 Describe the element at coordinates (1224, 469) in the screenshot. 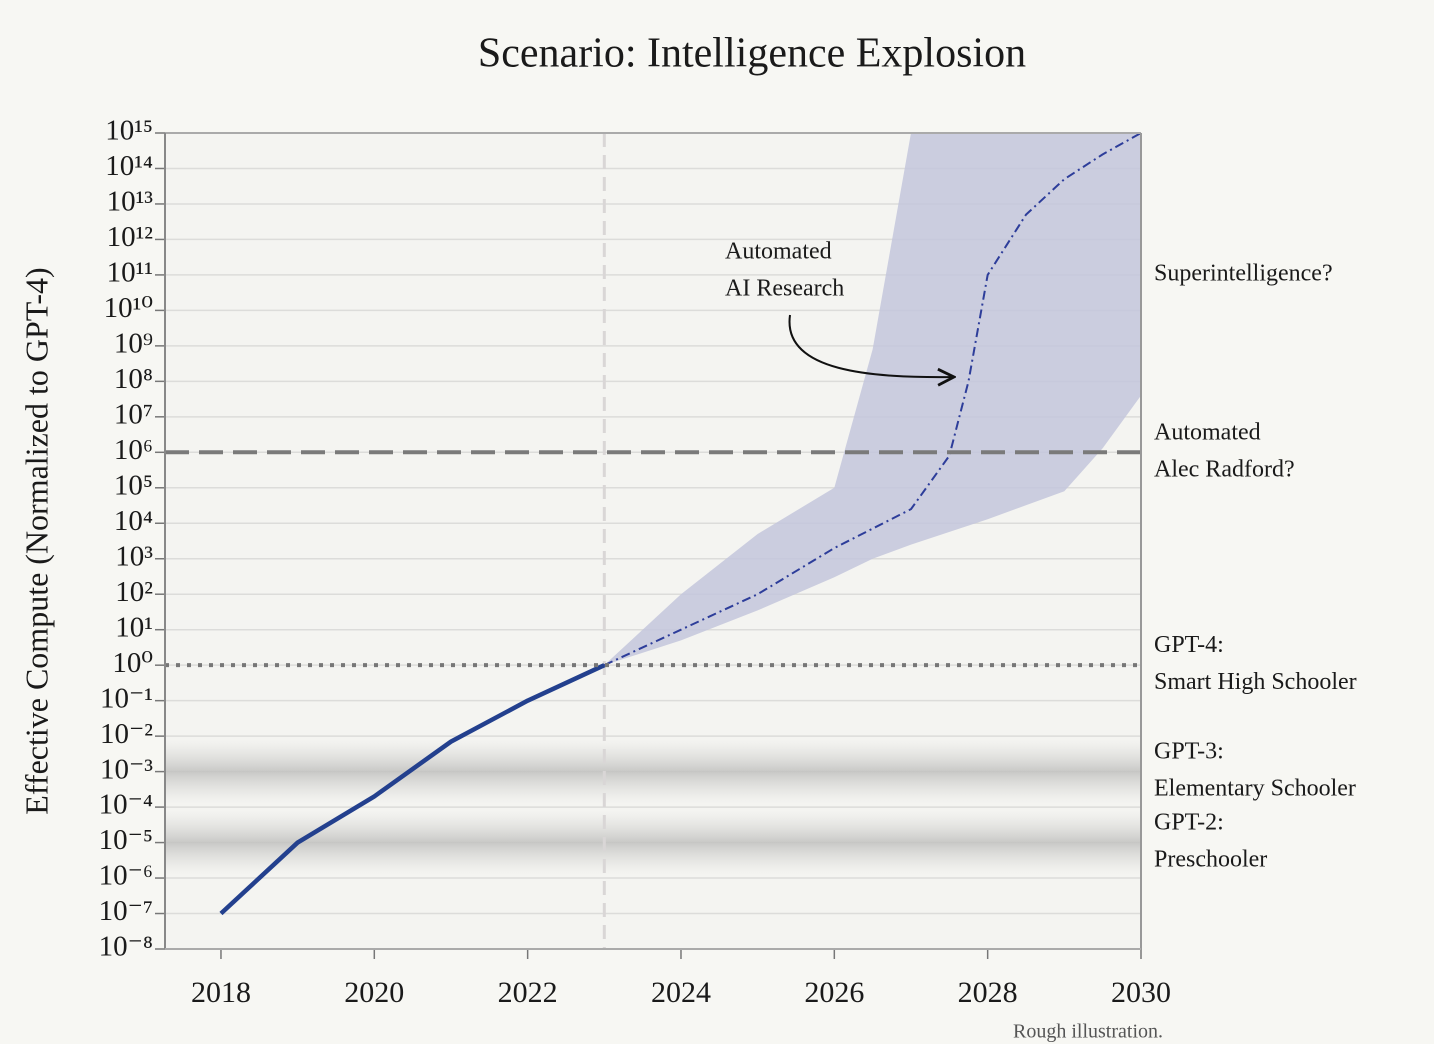

I see `level-label: Alec Radford?` at that location.